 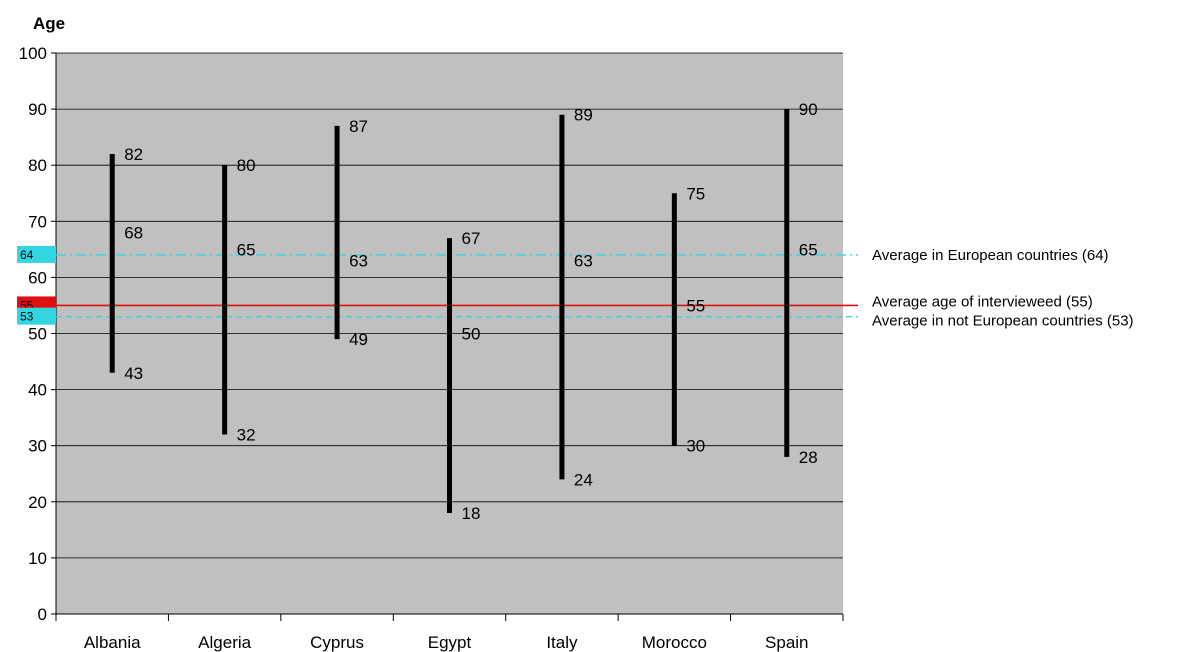 What do you see at coordinates (37, 109) in the screenshot?
I see `y-tick-label: 90` at bounding box center [37, 109].